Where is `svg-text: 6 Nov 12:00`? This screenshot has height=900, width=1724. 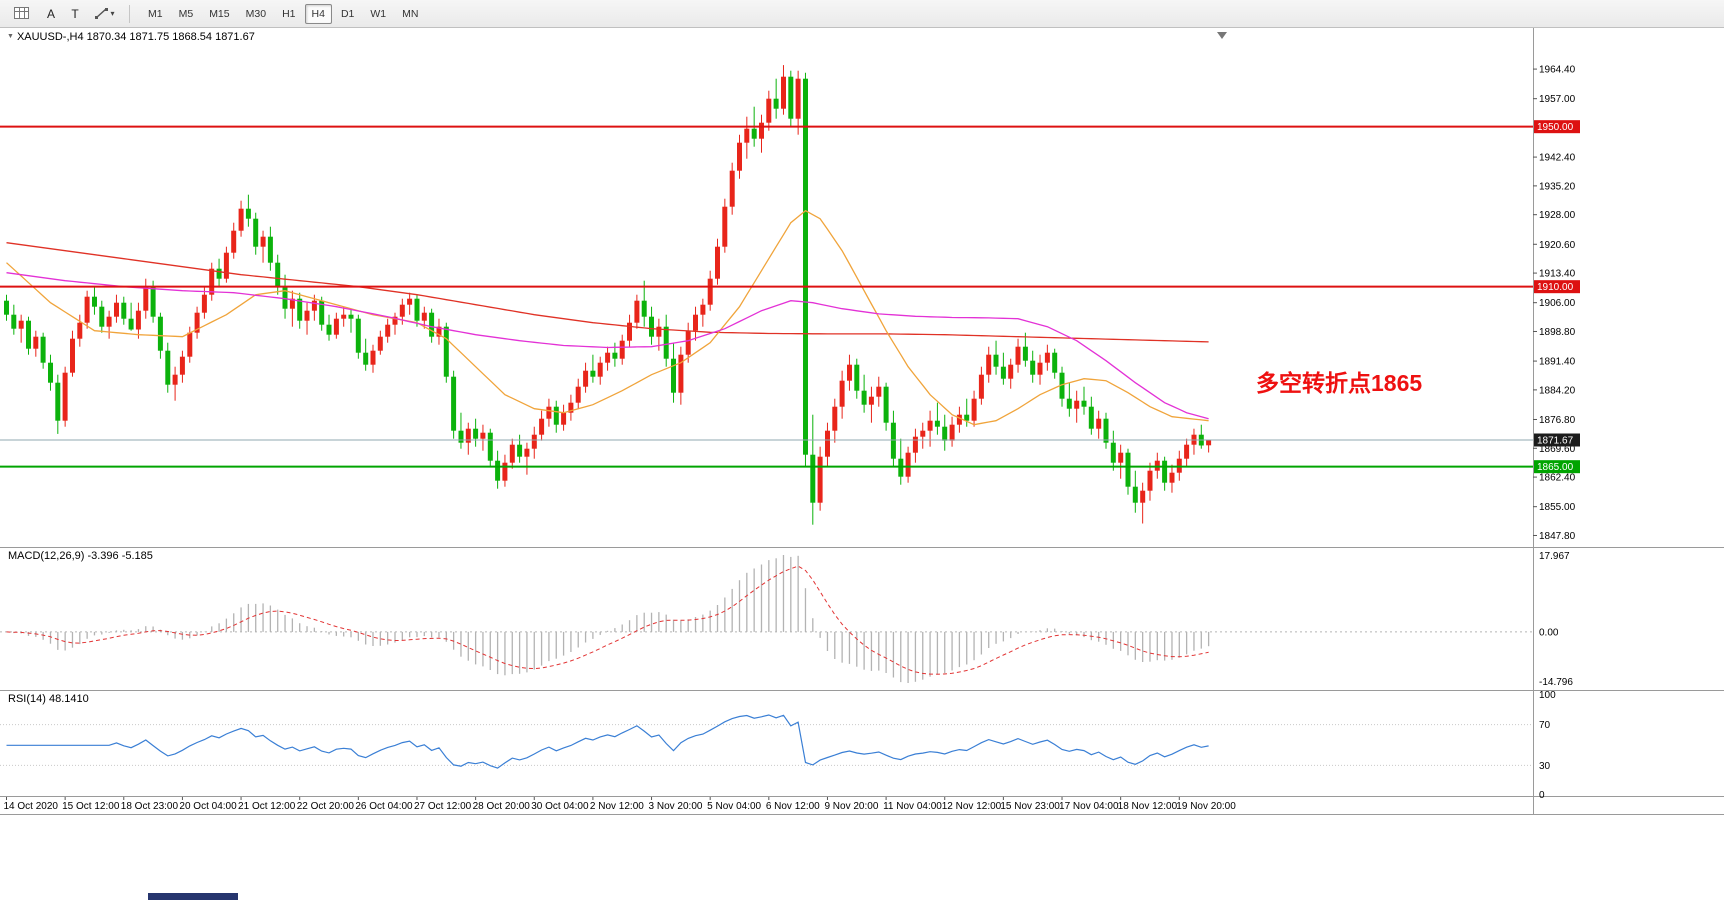
svg-text: 6 Nov 12:00 is located at coordinates (793, 806).